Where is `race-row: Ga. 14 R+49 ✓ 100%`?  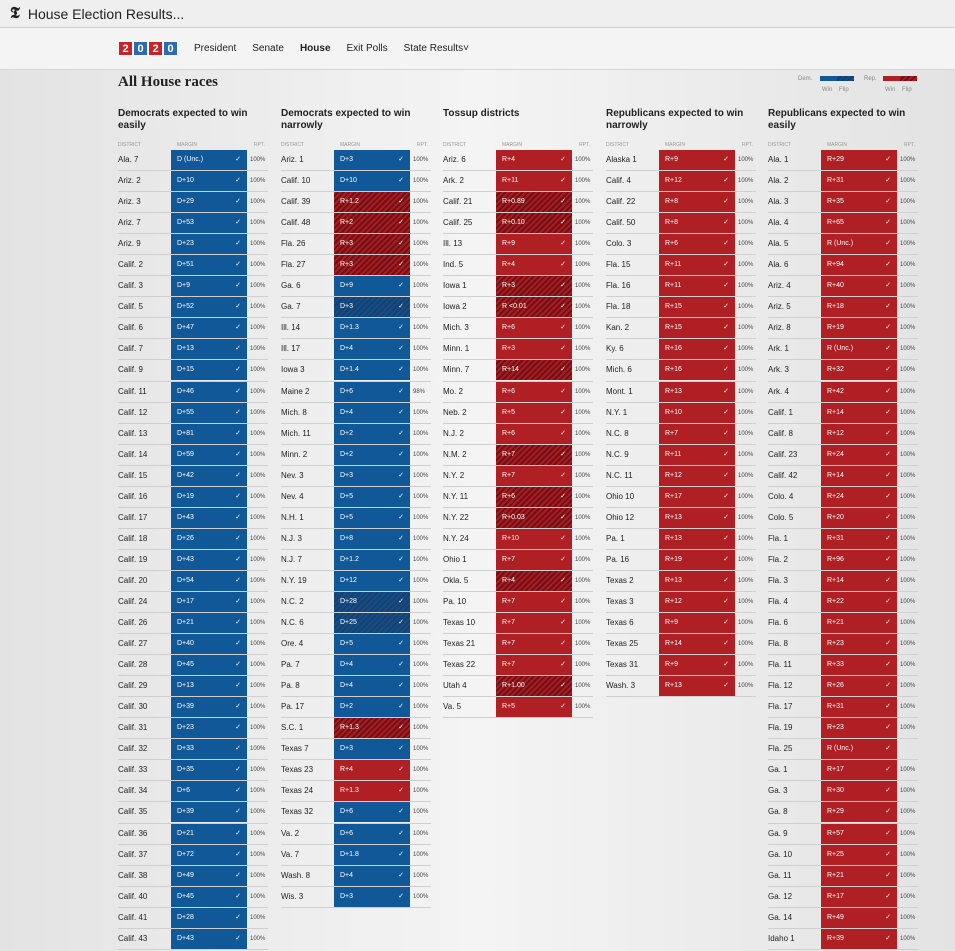
race-row: Ga. 14 R+49 ✓ 100% is located at coordinates (843, 918).